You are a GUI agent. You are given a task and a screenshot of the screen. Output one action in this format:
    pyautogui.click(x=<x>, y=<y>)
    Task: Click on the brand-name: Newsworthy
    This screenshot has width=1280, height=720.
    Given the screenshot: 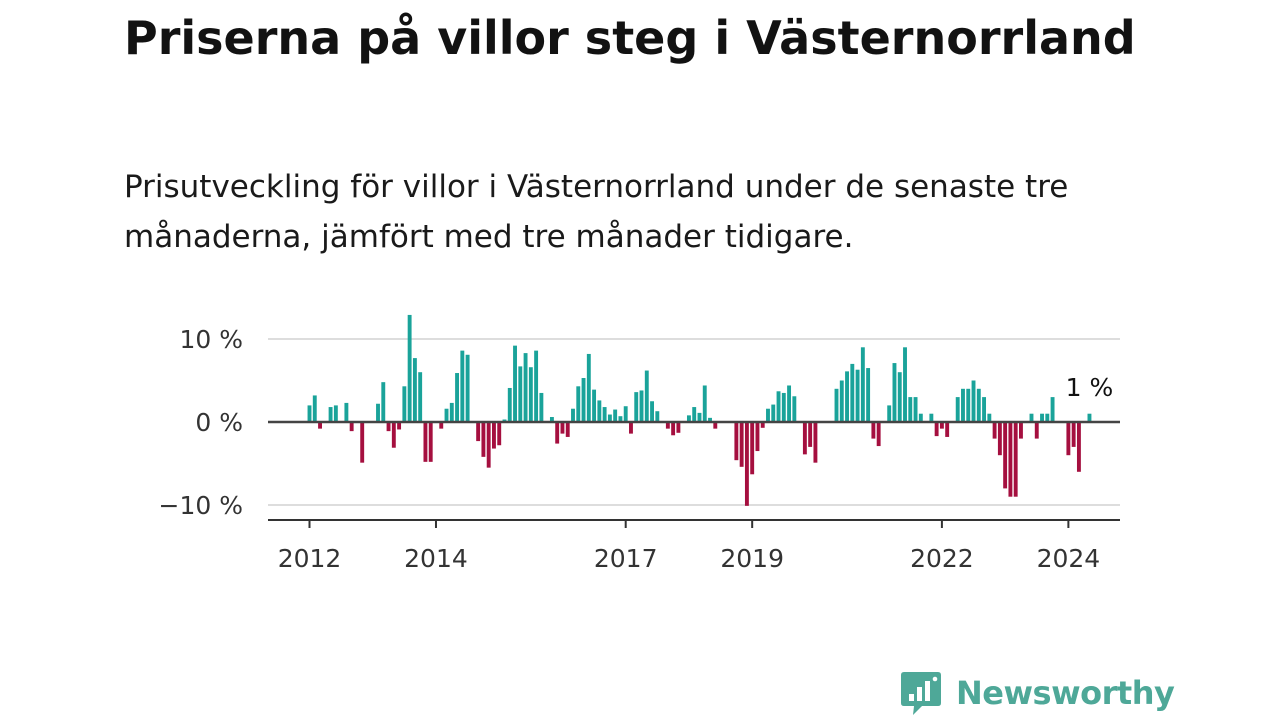 What is the action you would take?
    pyautogui.click(x=1065, y=693)
    